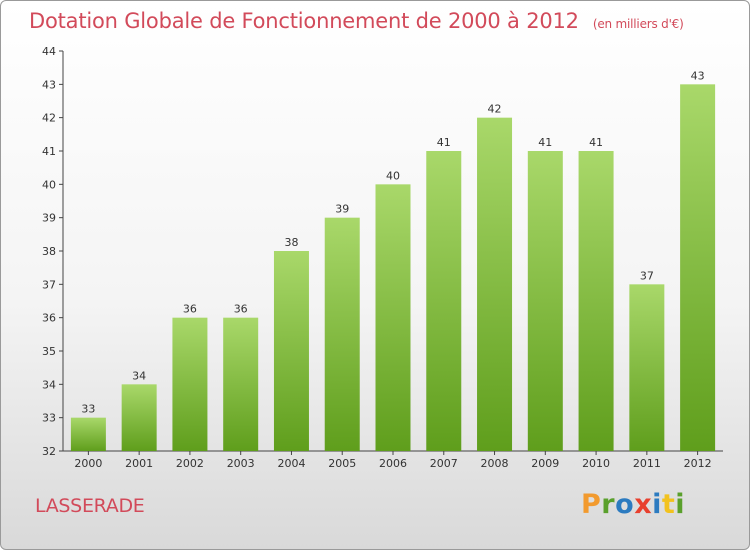 This screenshot has height=550, width=750. What do you see at coordinates (49, 184) in the screenshot?
I see `y-tick-label: 40` at bounding box center [49, 184].